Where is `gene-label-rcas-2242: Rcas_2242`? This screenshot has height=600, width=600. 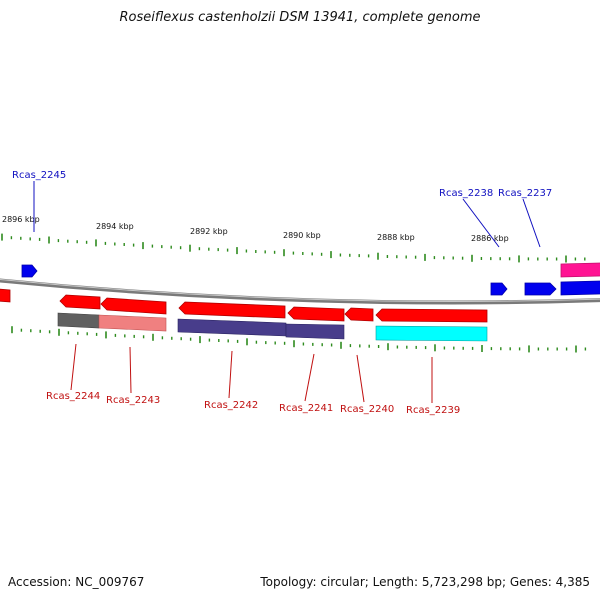 gene-label-rcas-2242: Rcas_2242 is located at coordinates (231, 405).